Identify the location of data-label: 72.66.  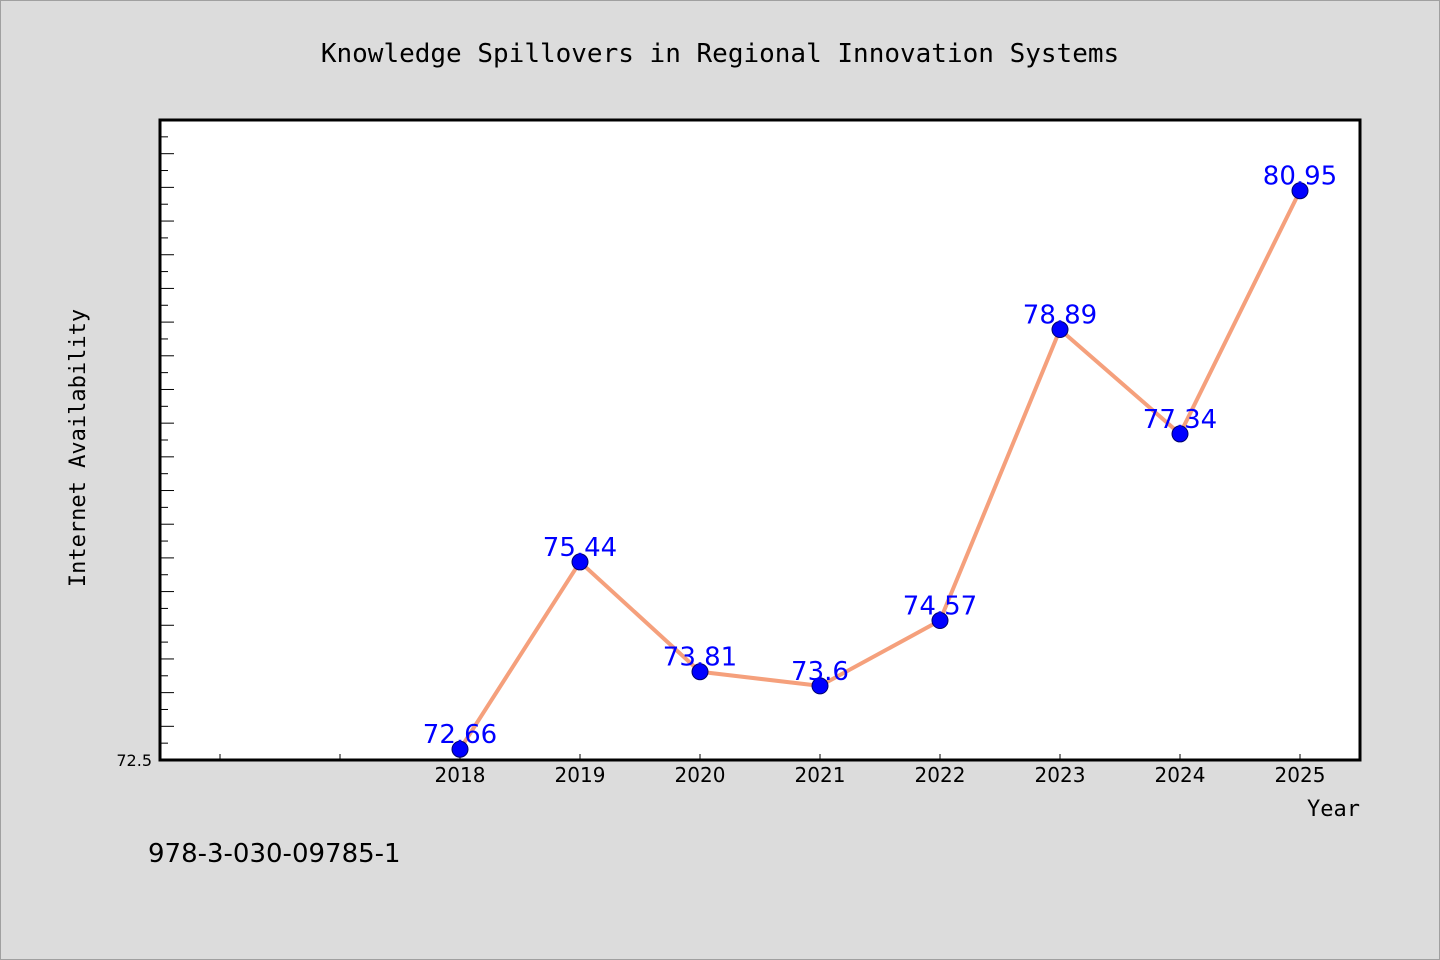
(460, 735).